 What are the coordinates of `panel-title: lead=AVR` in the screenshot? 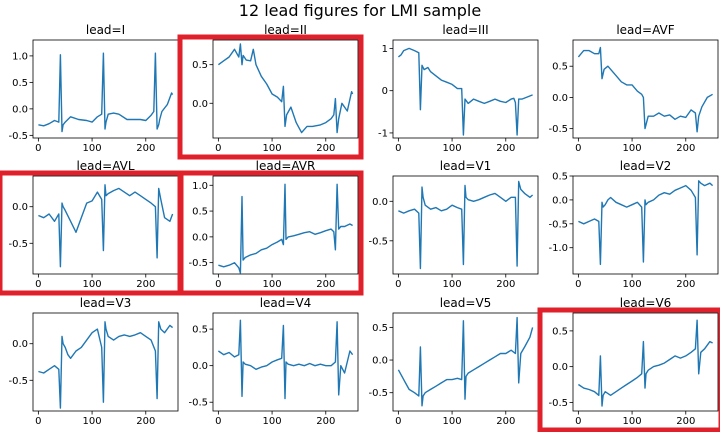 It's located at (286, 166).